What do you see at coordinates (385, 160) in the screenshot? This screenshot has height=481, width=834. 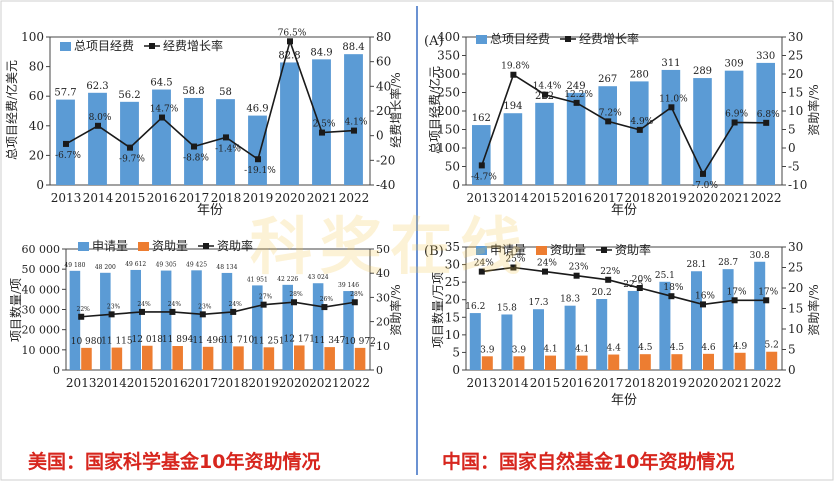 I see `right-tick-label: -20` at bounding box center [385, 160].